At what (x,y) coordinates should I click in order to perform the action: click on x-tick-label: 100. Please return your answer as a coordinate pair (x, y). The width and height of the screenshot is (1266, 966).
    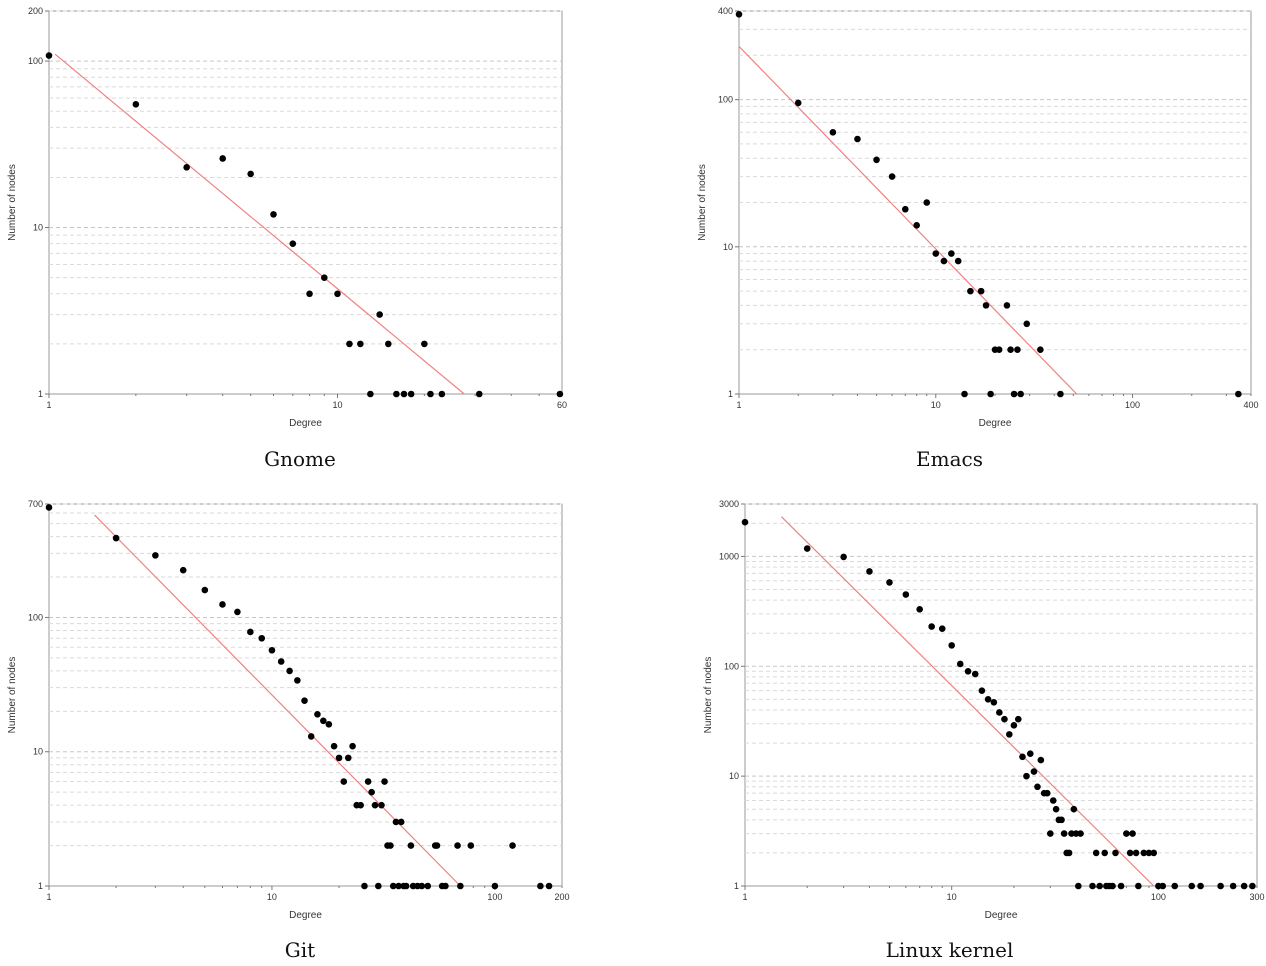
    Looking at the image, I should click on (1158, 897).